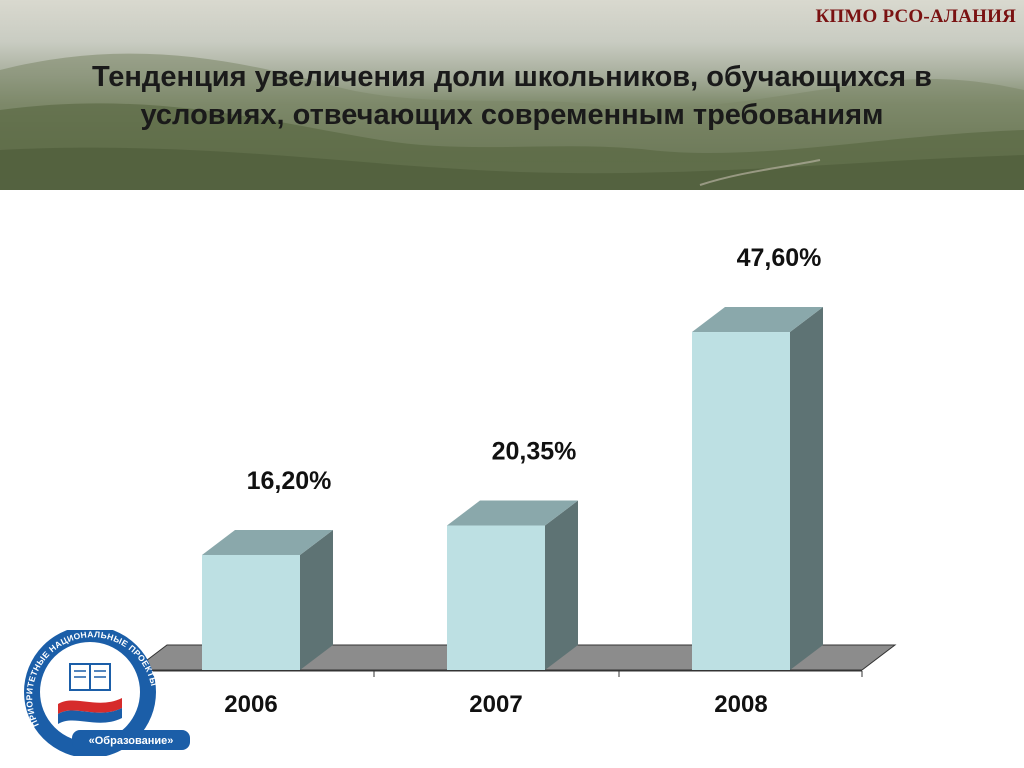 Image resolution: width=1024 pixels, height=768 pixels. What do you see at coordinates (289, 481) in the screenshot?
I see `data-label: 16,20%` at bounding box center [289, 481].